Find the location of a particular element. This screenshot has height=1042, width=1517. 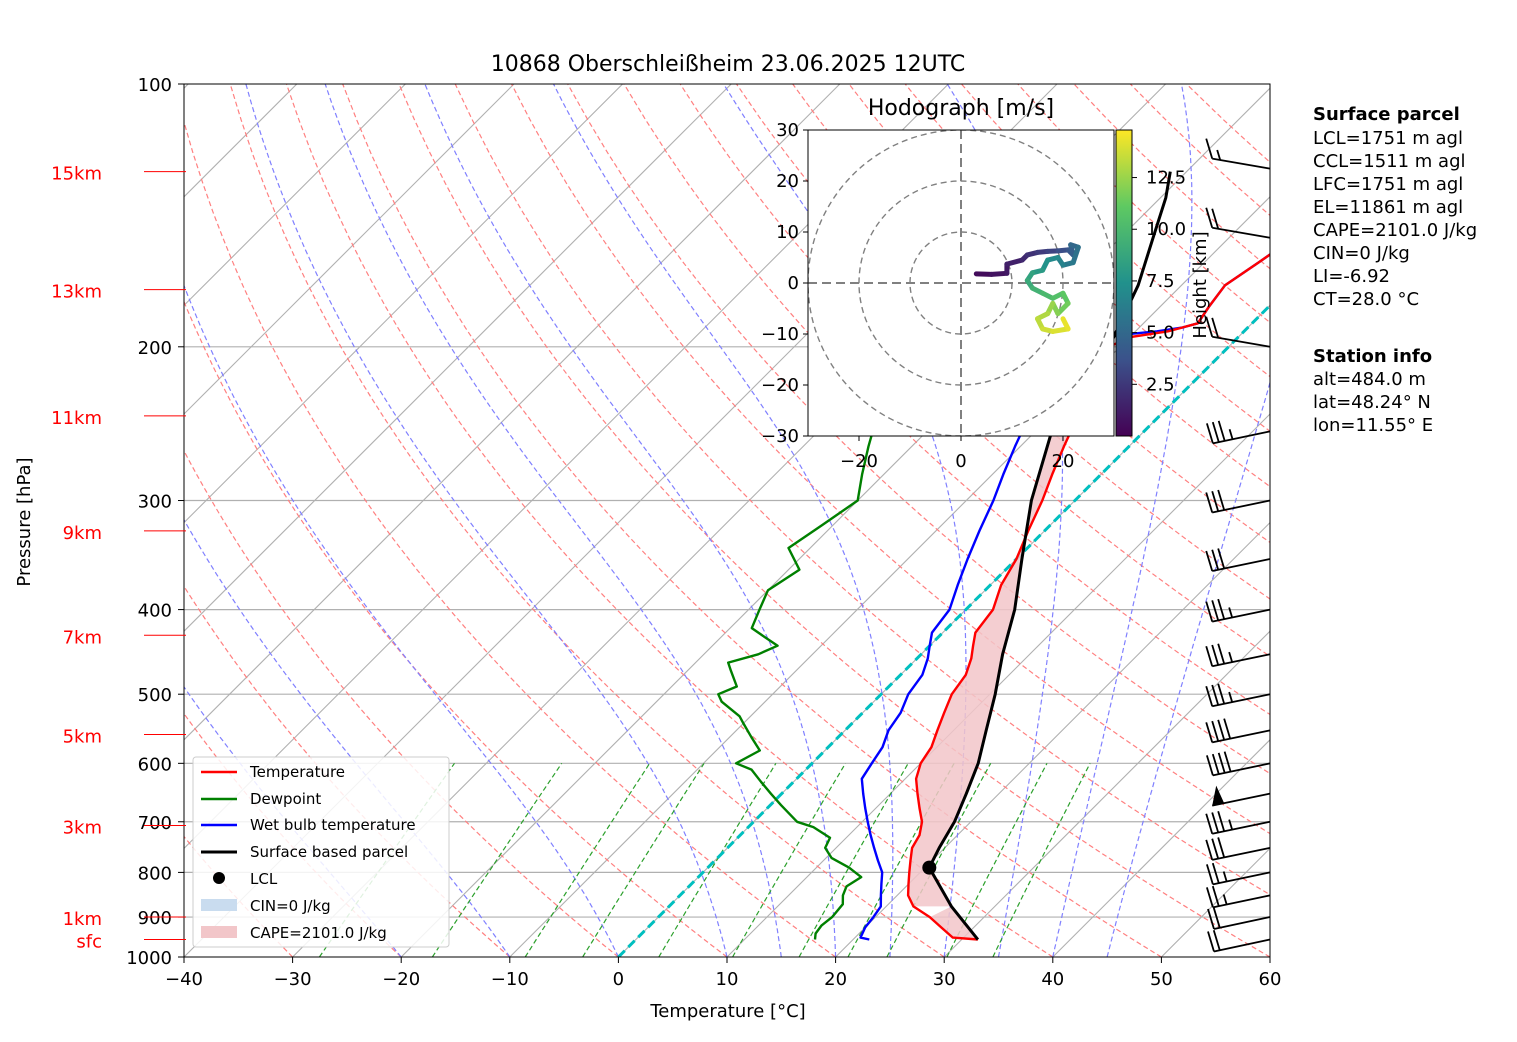

isotherm--100 is located at coordinates (295, 195).